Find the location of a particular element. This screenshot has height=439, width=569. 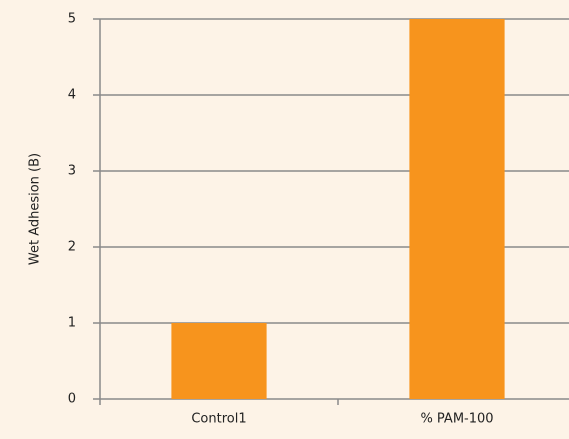

y-tick-label: 3 is located at coordinates (72, 171).